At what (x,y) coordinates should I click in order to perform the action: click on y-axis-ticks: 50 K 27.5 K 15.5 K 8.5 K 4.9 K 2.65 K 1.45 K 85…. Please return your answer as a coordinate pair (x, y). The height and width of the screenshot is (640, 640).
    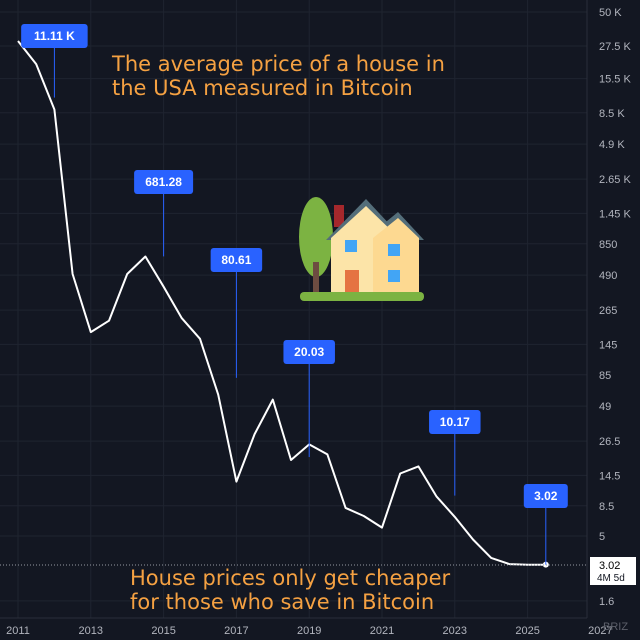
    Looking at the image, I should click on (615, 307).